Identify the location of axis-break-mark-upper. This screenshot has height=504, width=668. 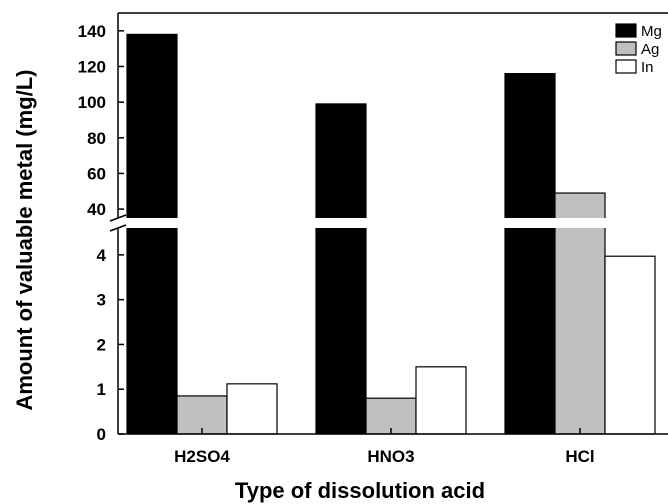
(118, 218).